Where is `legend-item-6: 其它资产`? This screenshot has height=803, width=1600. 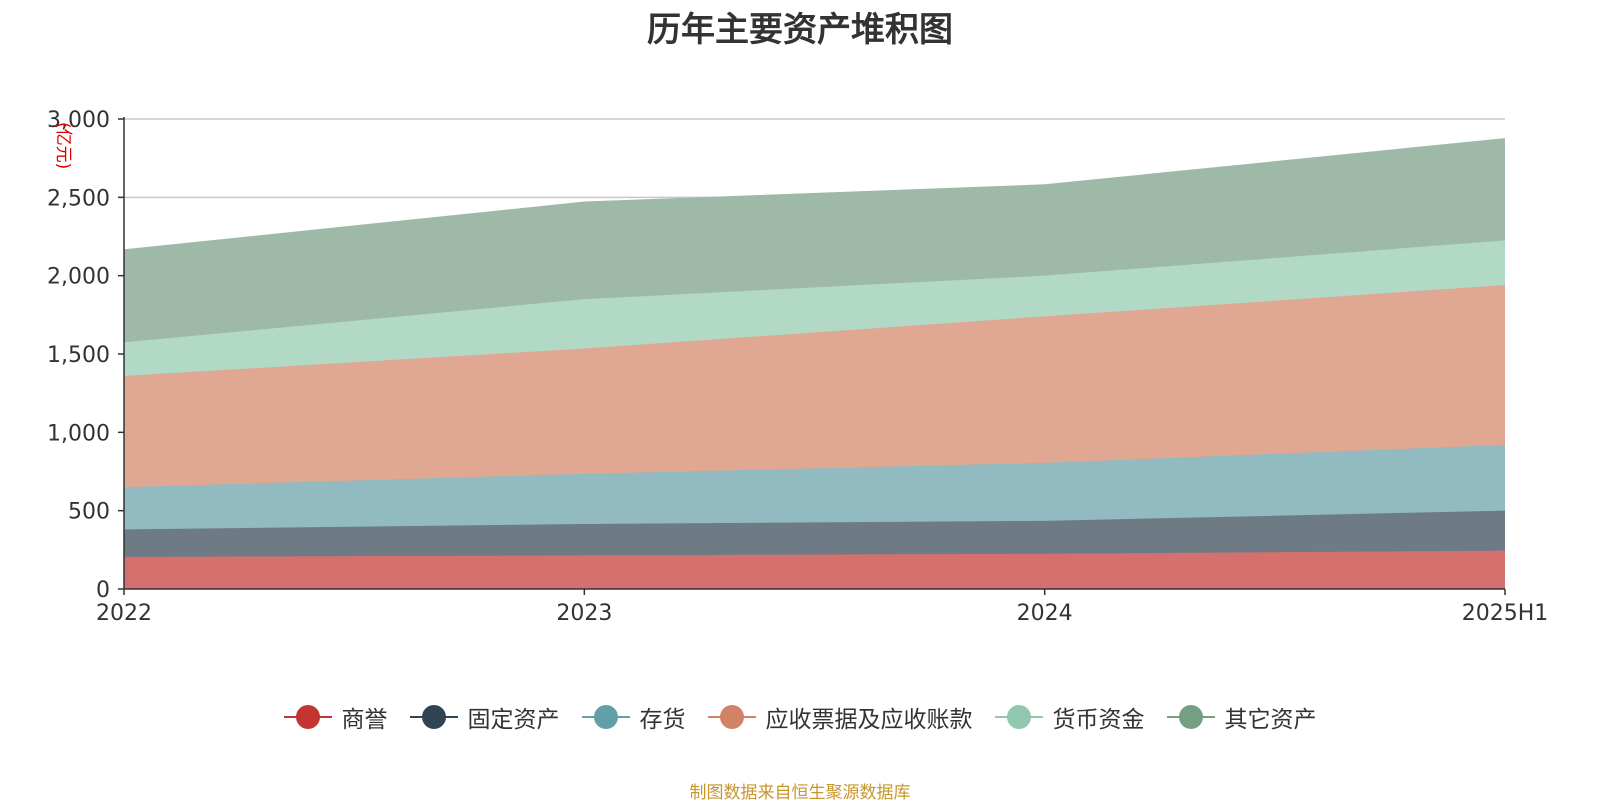
legend-item-6: 其它资产 is located at coordinates (1241, 717).